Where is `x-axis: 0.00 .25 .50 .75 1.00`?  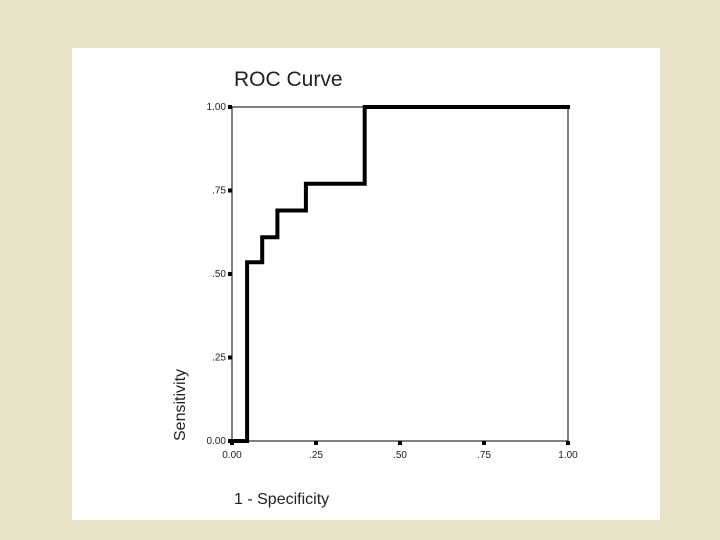
x-axis: 0.00 .25 .50 .75 1.00 is located at coordinates (400, 451).